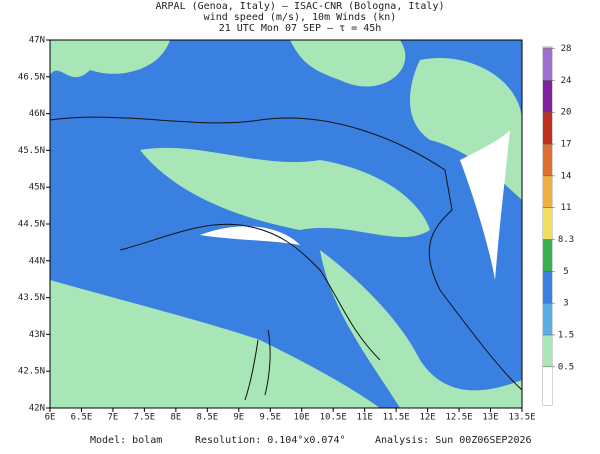 The image size is (600, 454). I want to click on colorbar-label: 8.3, so click(566, 240).